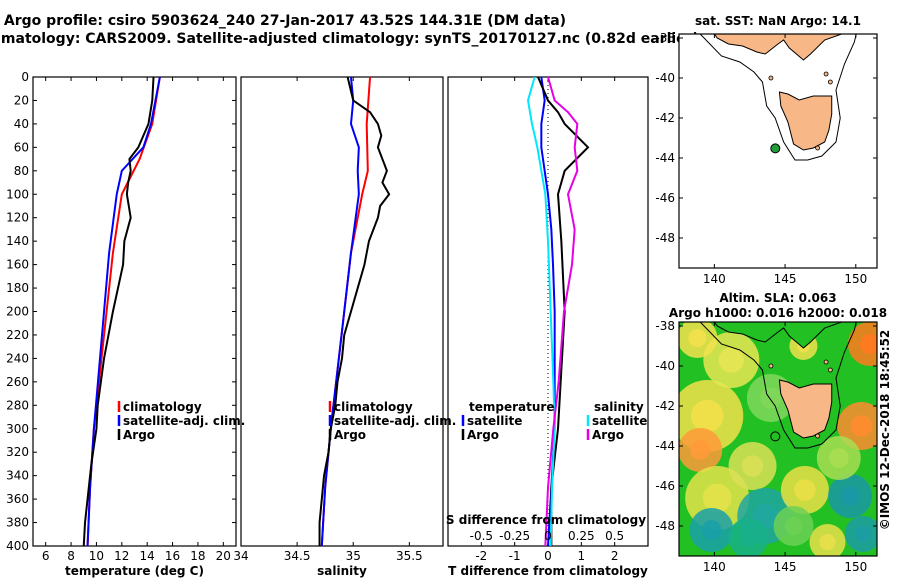  I want to click on sst-map-title: sat. SST: NaN Argo: 14.1, so click(778, 21).